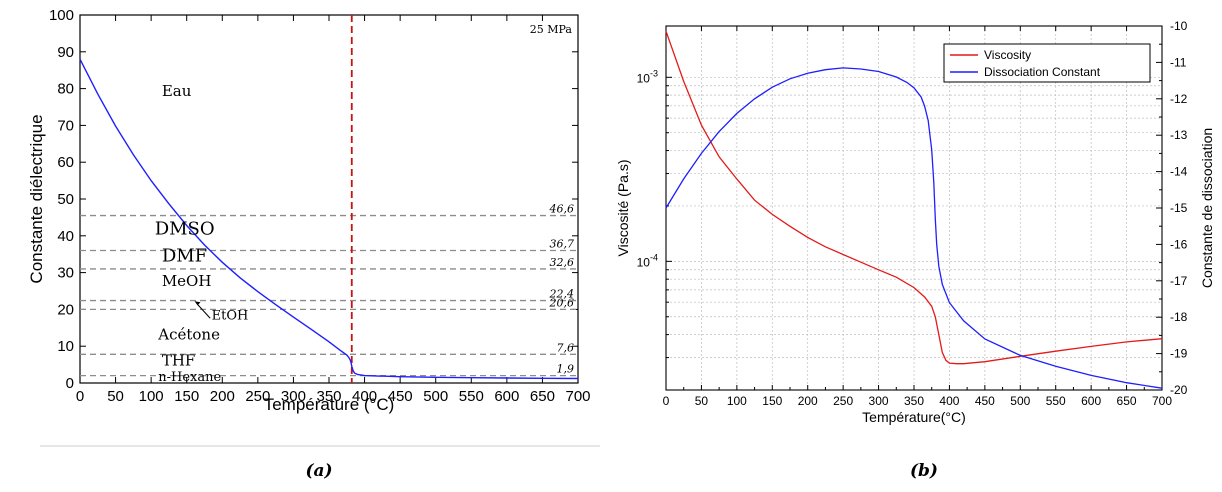 This screenshot has width=1222, height=492. What do you see at coordinates (1179, 172) in the screenshot?
I see `y2-tick-label: -14` at bounding box center [1179, 172].